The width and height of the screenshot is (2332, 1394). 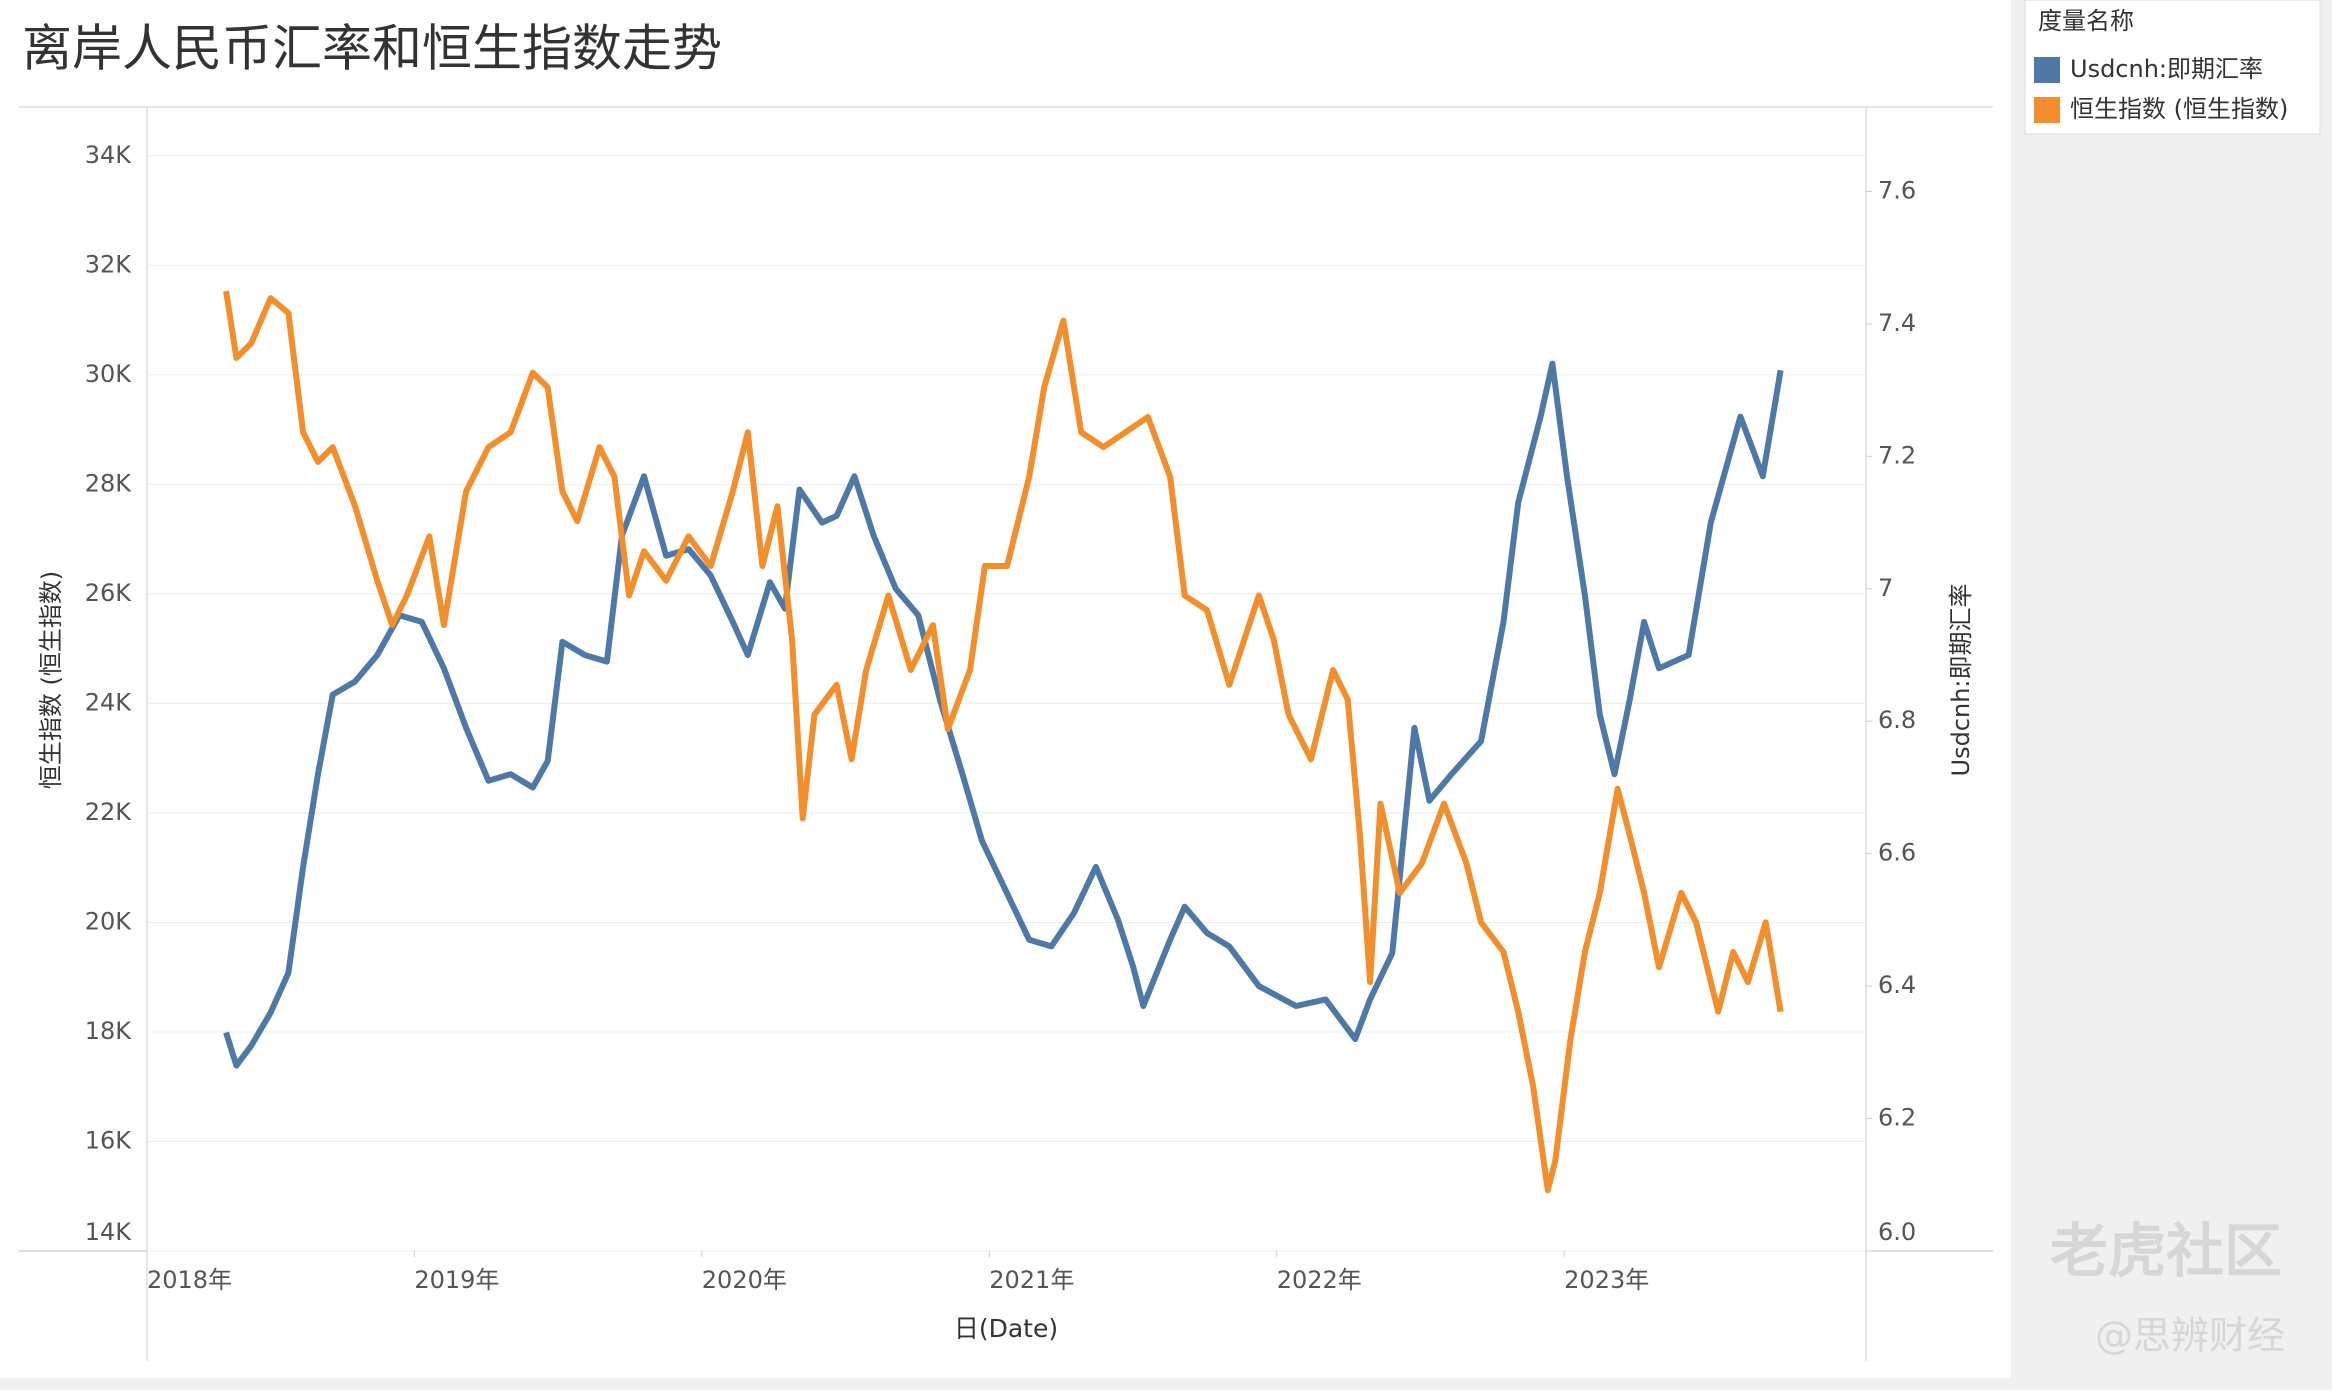 What do you see at coordinates (1897, 720) in the screenshot?
I see `y2-tick-label: 6.8` at bounding box center [1897, 720].